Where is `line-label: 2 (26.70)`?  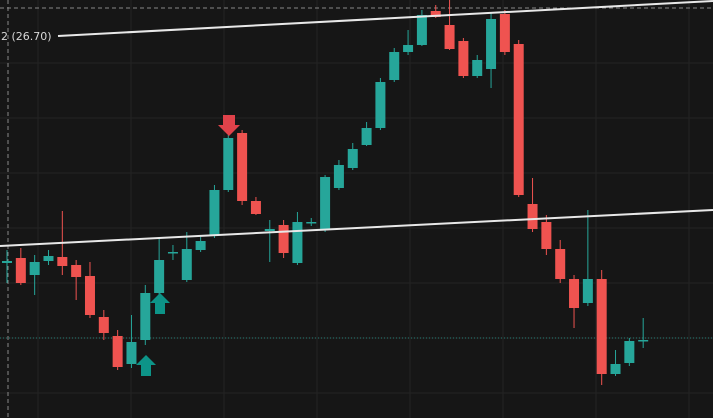
line-label: 2 (26.70) is located at coordinates (26, 36).